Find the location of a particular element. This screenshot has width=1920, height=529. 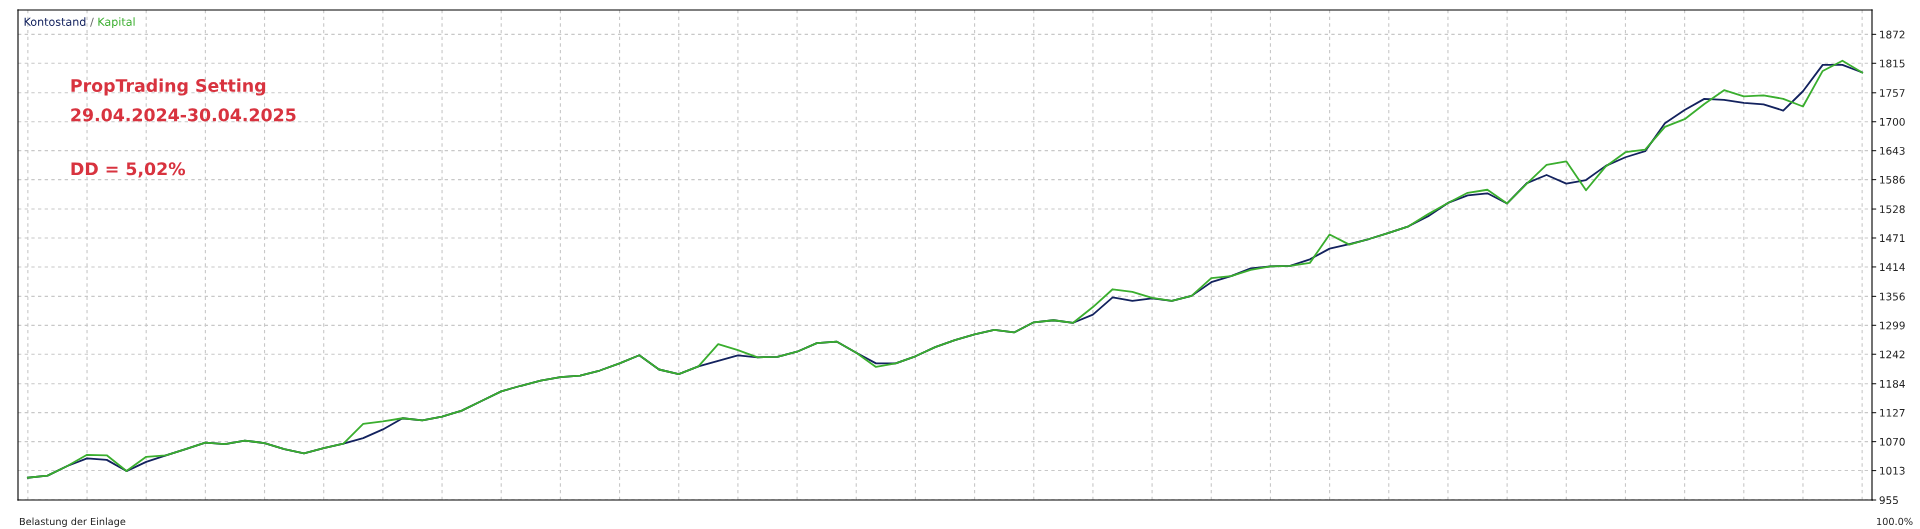

y-tick-label: 1356 is located at coordinates (1892, 296).